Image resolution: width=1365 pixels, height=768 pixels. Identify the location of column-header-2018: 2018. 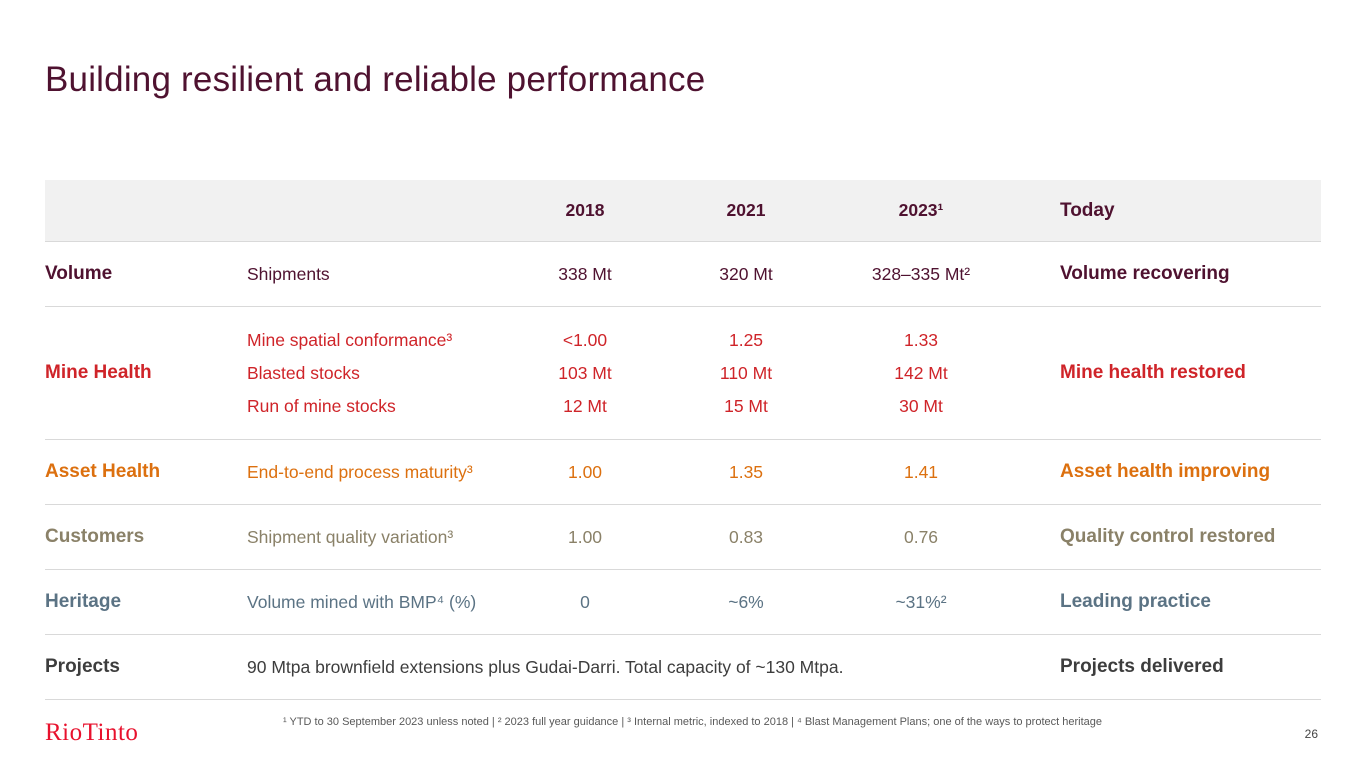
(585, 210).